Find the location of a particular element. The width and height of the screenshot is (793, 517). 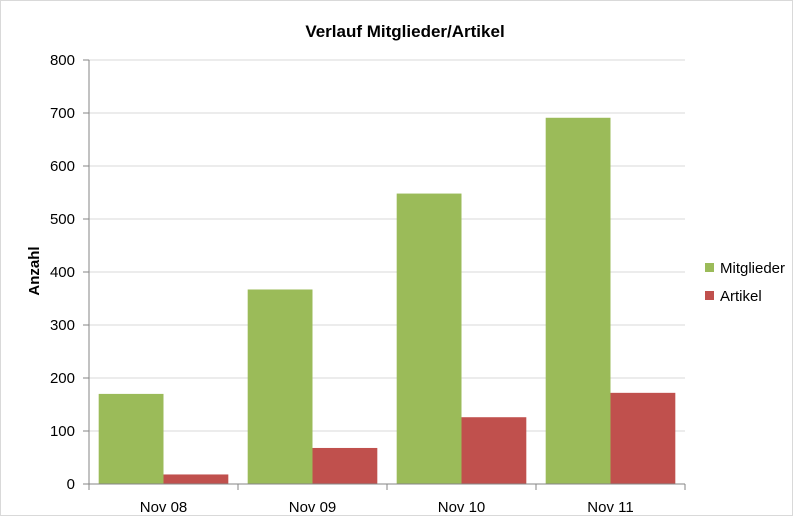

y-tick-label: 200 is located at coordinates (62, 378).